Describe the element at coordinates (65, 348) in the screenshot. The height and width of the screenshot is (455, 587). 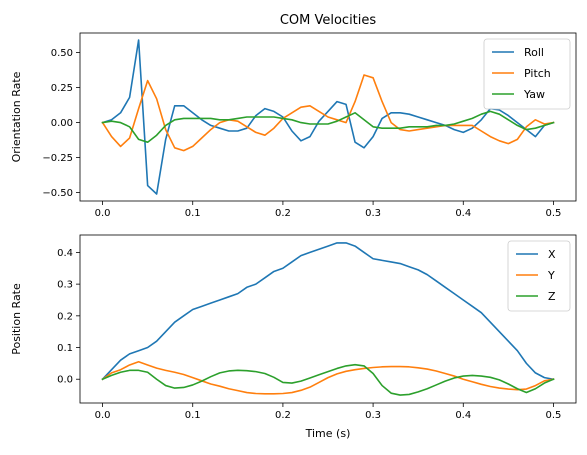
I see `y-tick-label: 0.1` at that location.